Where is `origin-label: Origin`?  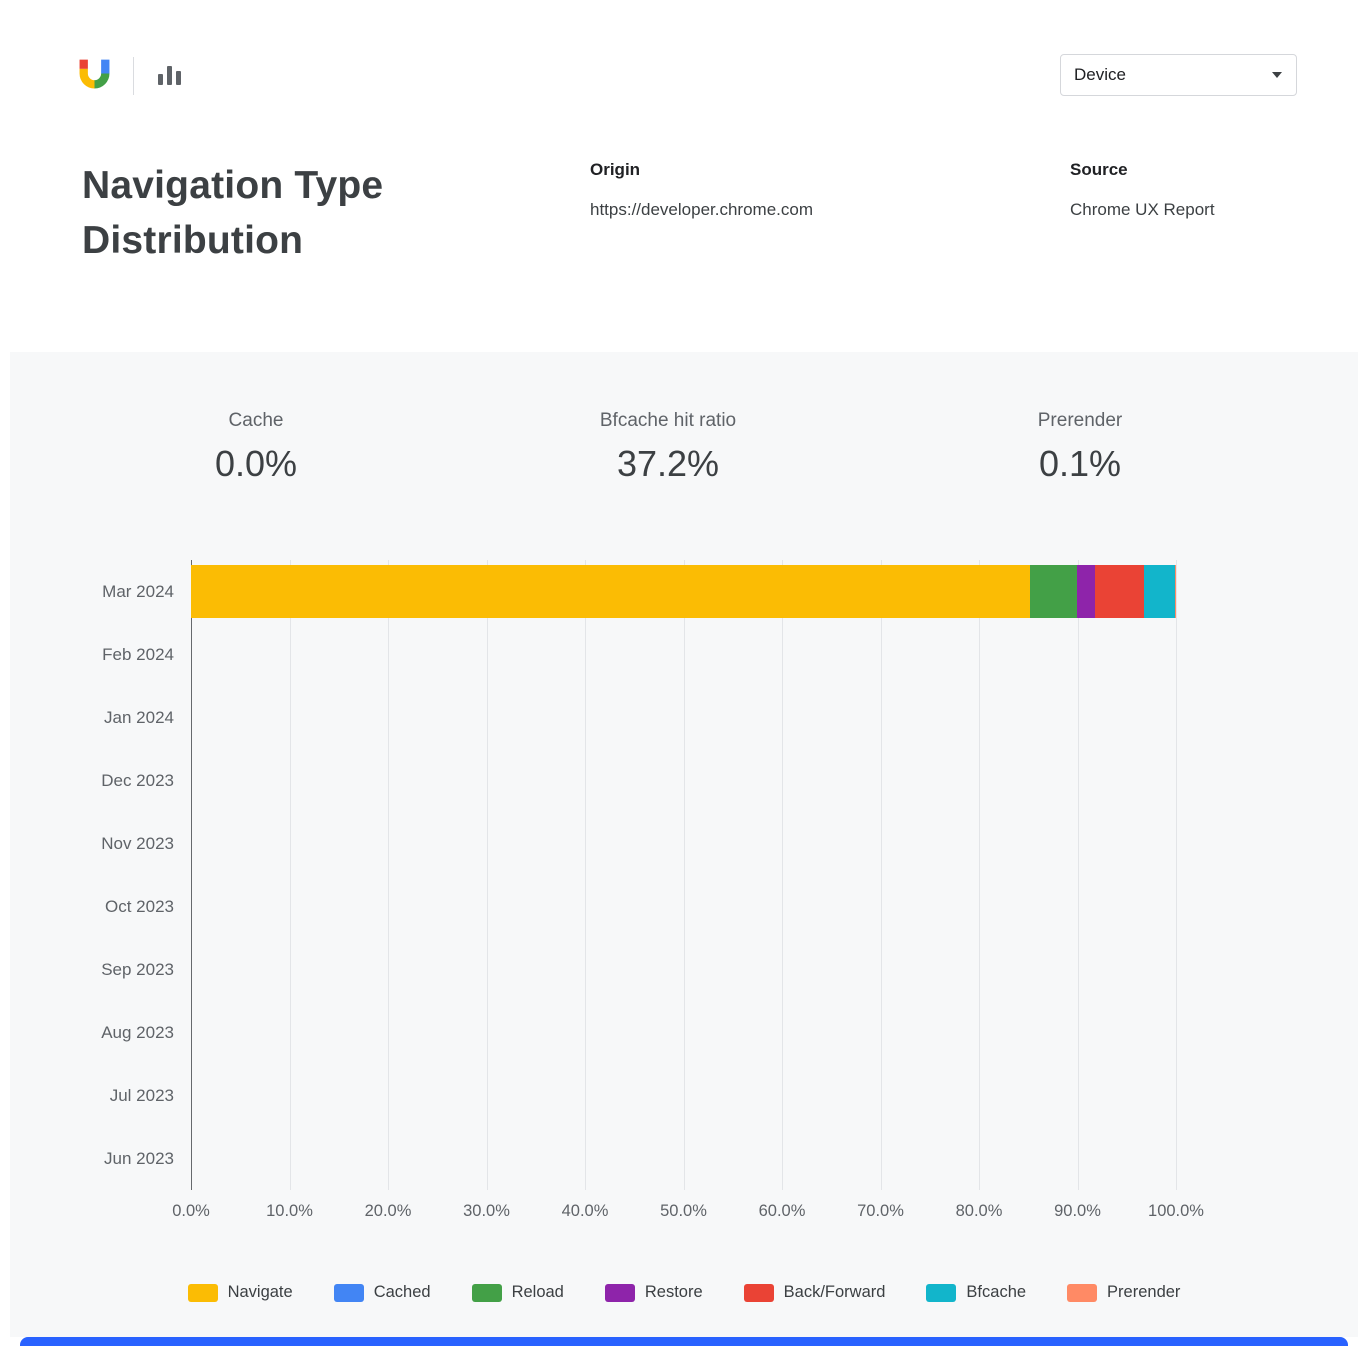
origin-label: Origin is located at coordinates (615, 169).